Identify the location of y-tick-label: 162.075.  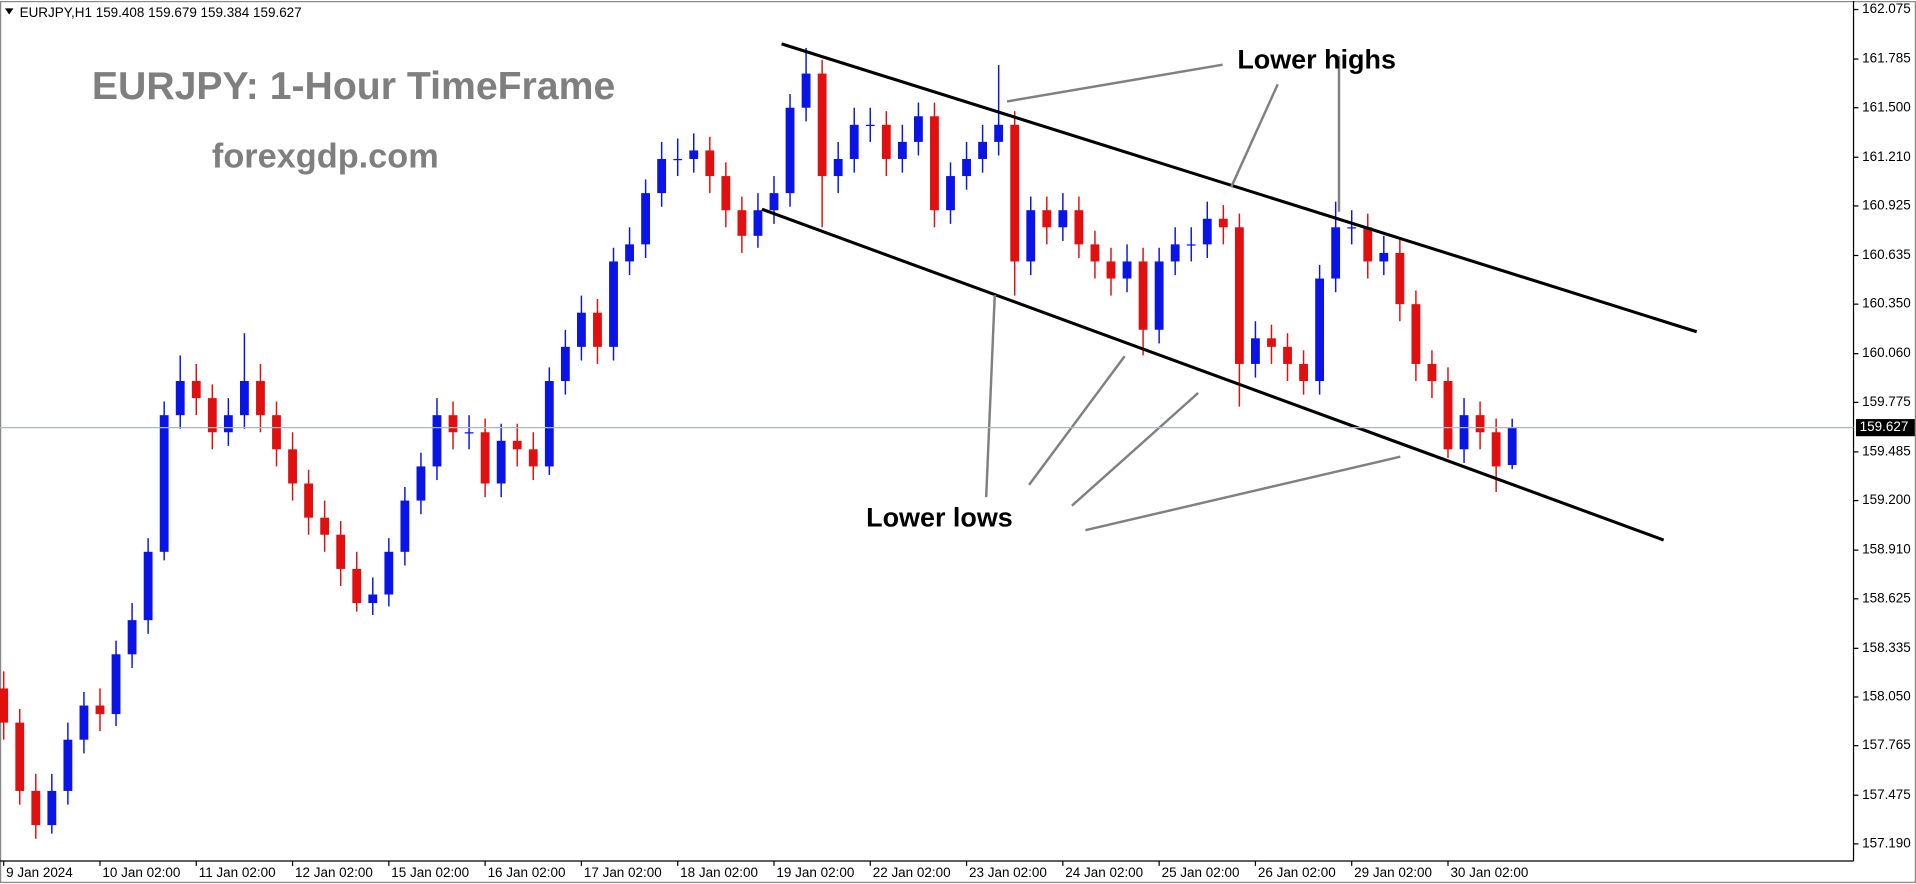
(1886, 8).